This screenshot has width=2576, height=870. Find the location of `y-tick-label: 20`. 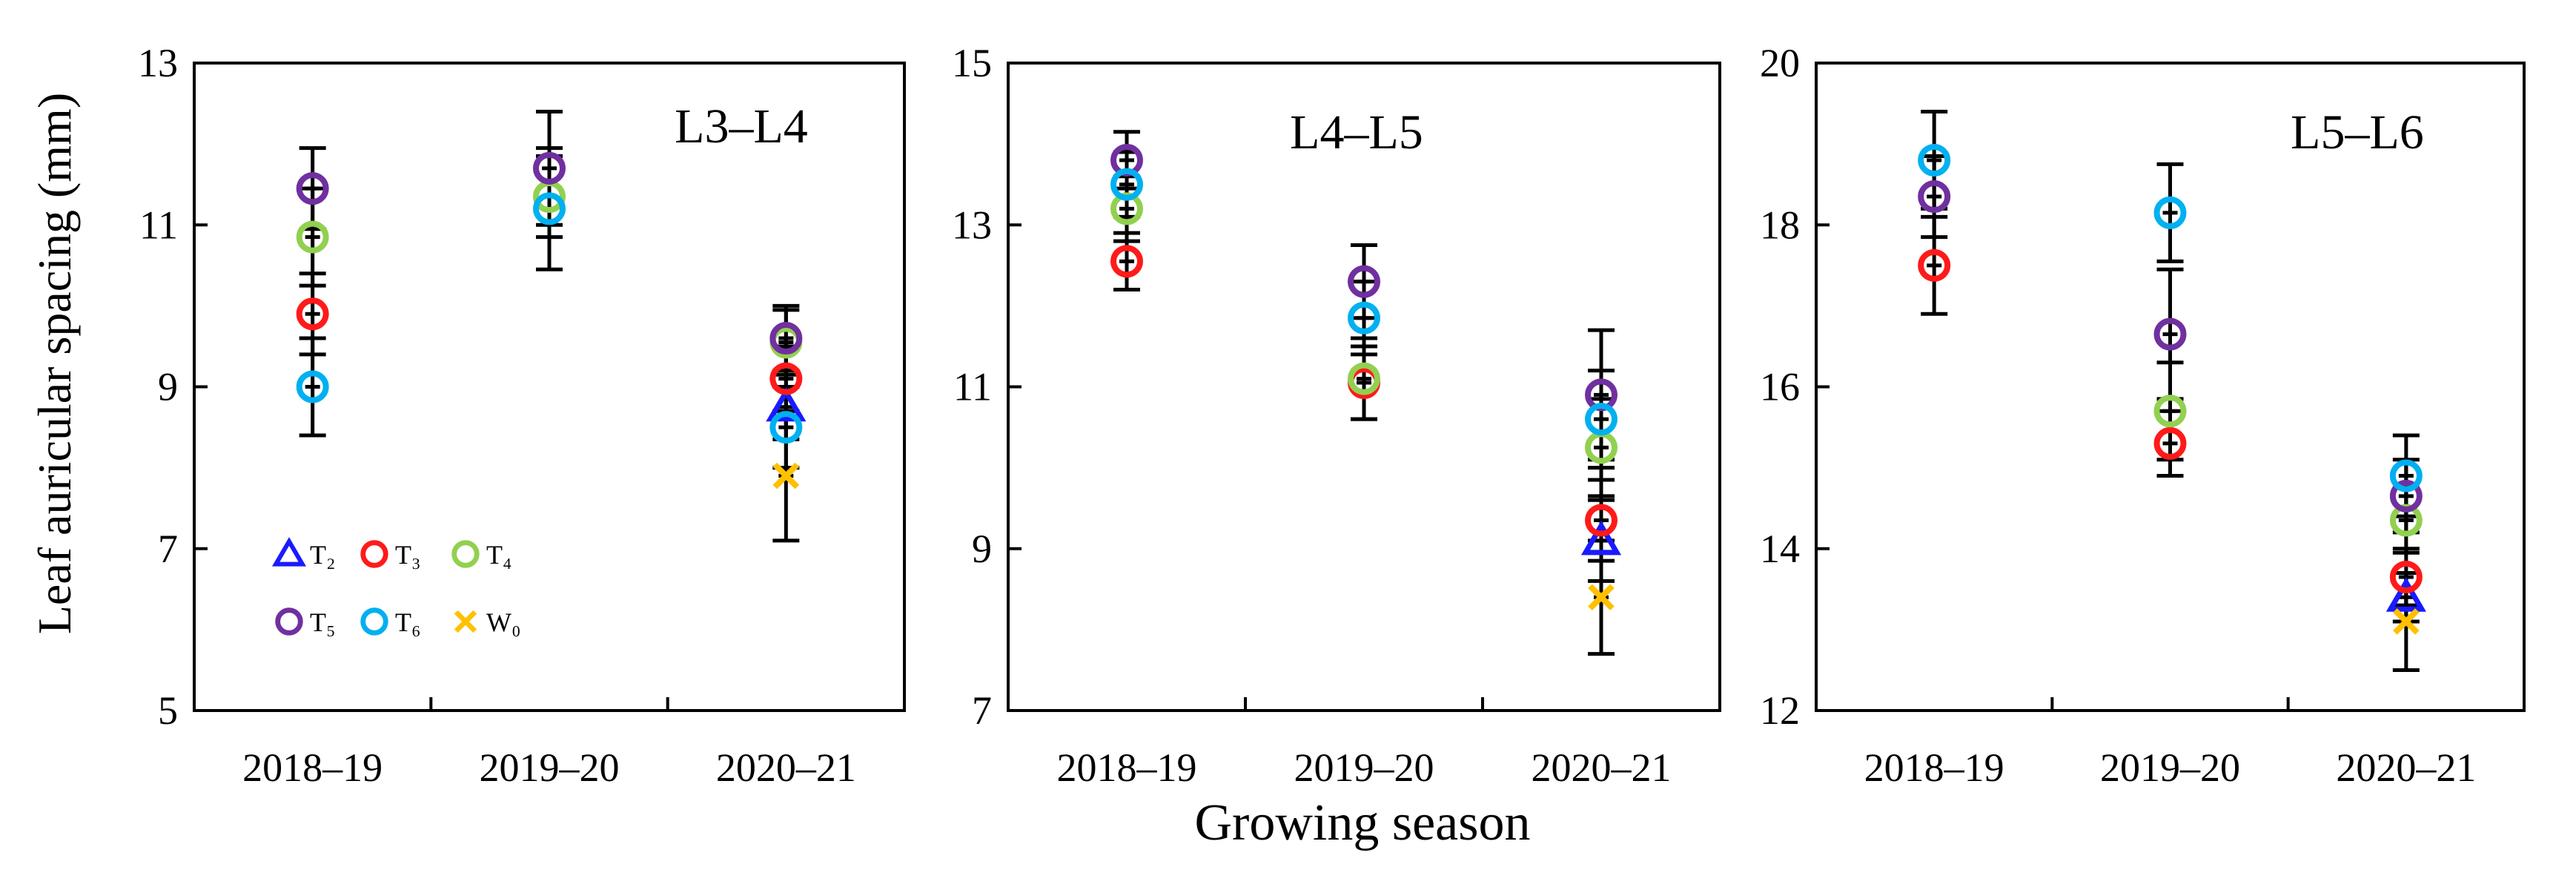

y-tick-label: 20 is located at coordinates (1780, 63).